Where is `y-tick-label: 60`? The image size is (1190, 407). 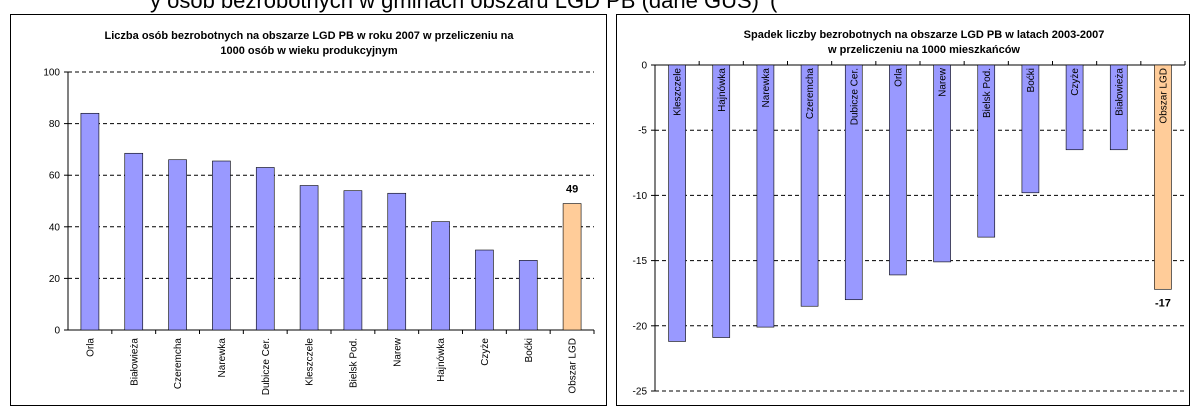 y-tick-label: 60 is located at coordinates (55, 176).